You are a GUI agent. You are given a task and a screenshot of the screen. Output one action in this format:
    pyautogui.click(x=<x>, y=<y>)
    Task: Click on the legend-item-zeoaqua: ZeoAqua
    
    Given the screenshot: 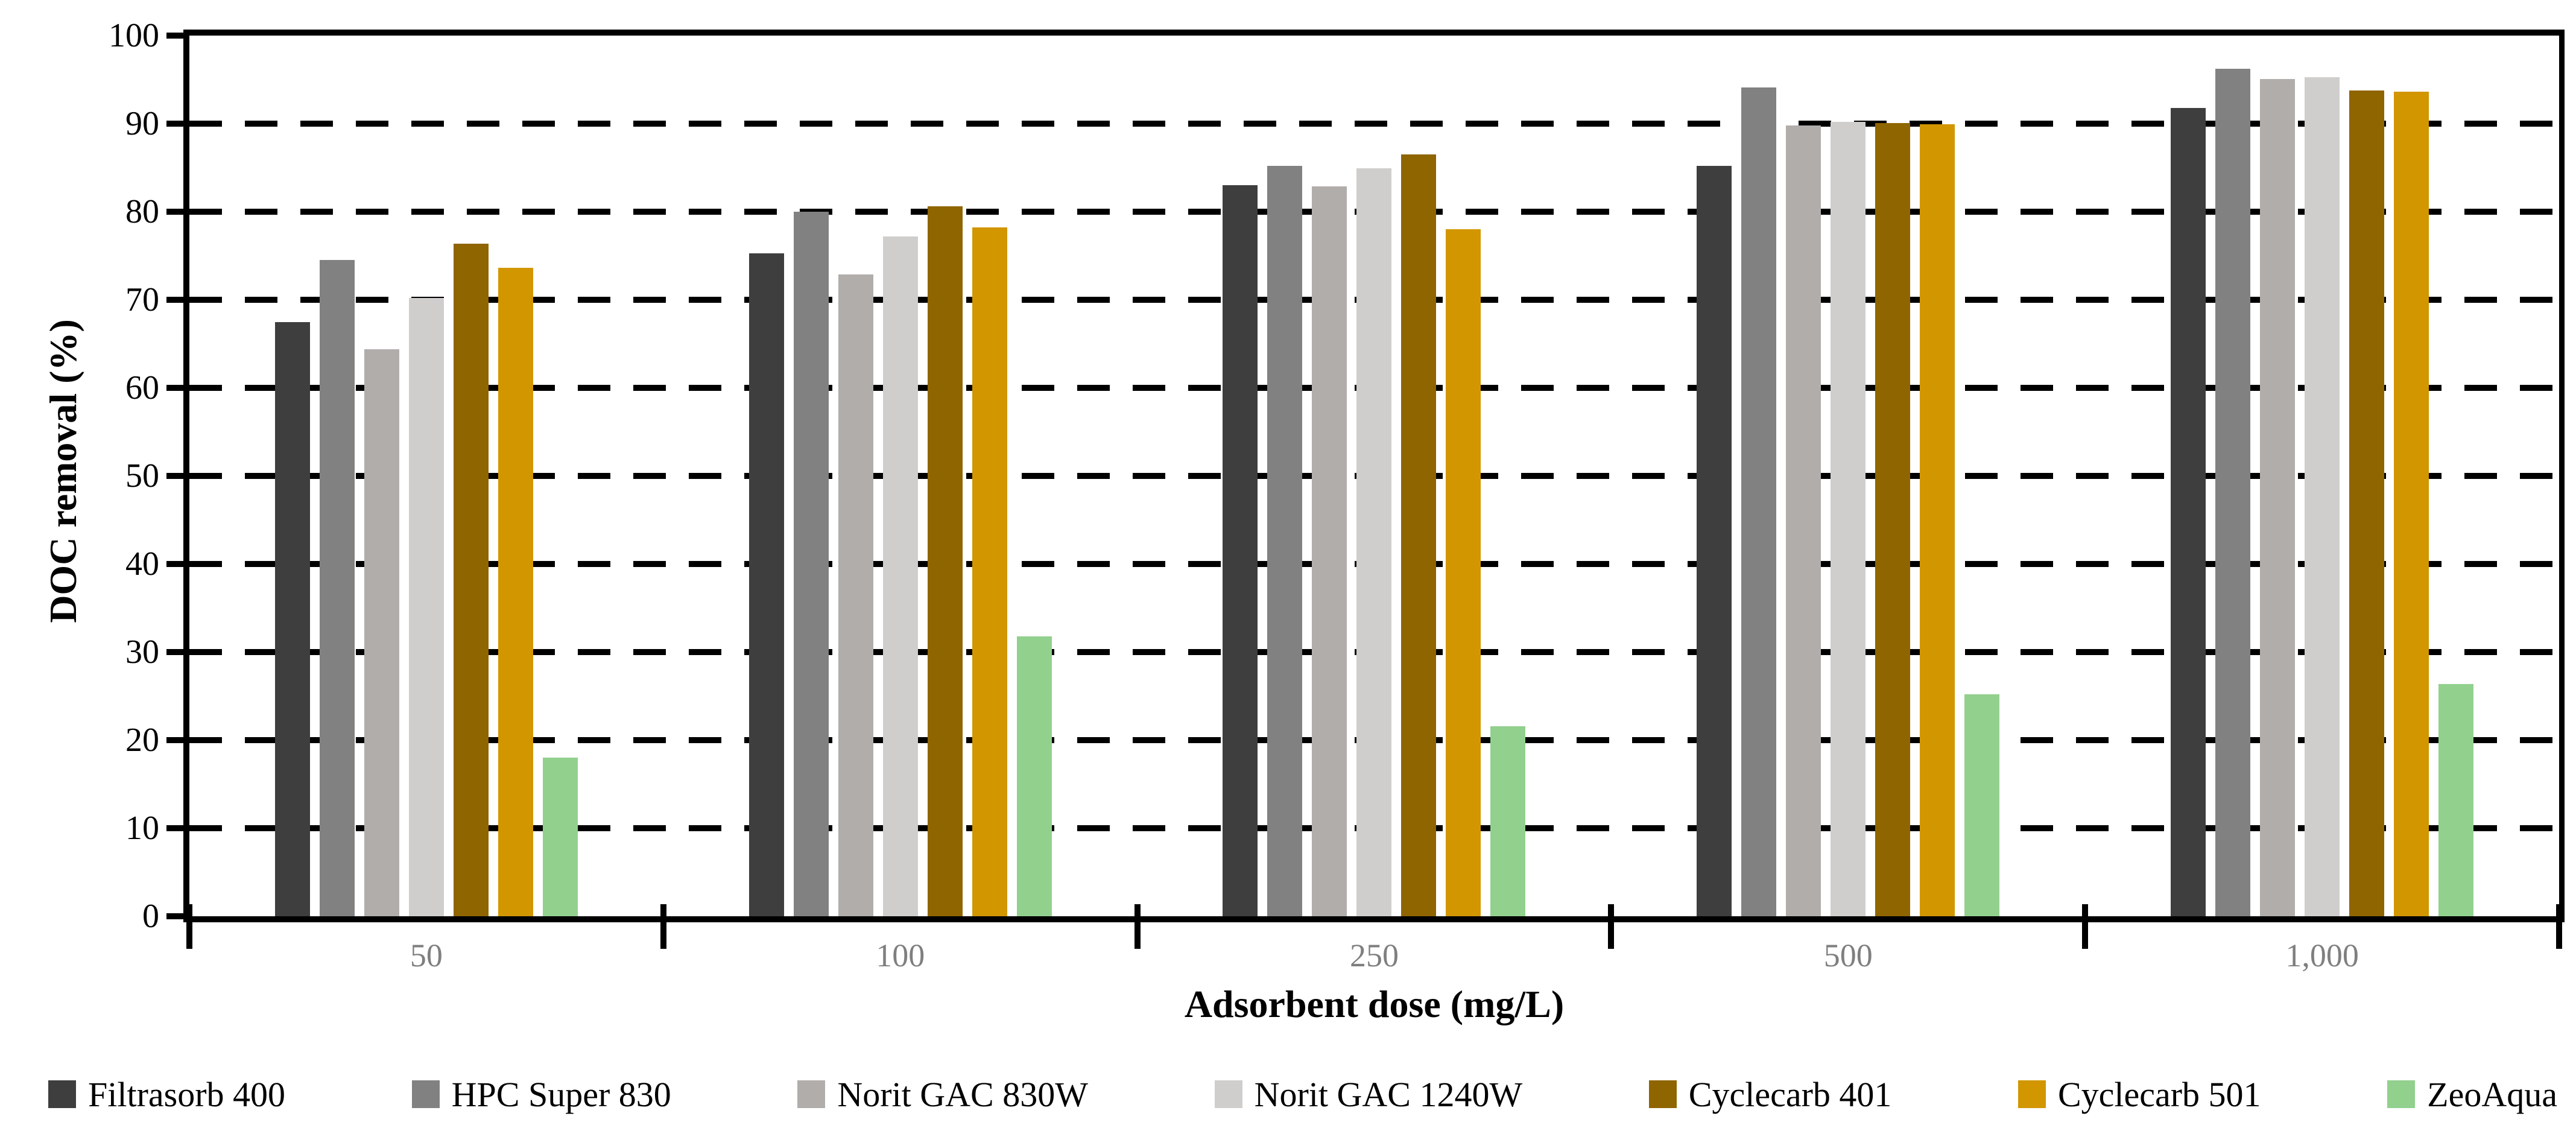 What is the action you would take?
    pyautogui.click(x=2472, y=1094)
    